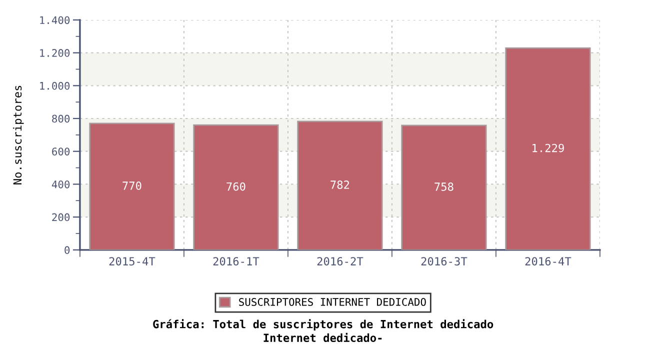 This screenshot has width=650, height=350. What do you see at coordinates (323, 324) in the screenshot?
I see `text: Gráfica: Total de suscriptores de Internet dedicado` at bounding box center [323, 324].